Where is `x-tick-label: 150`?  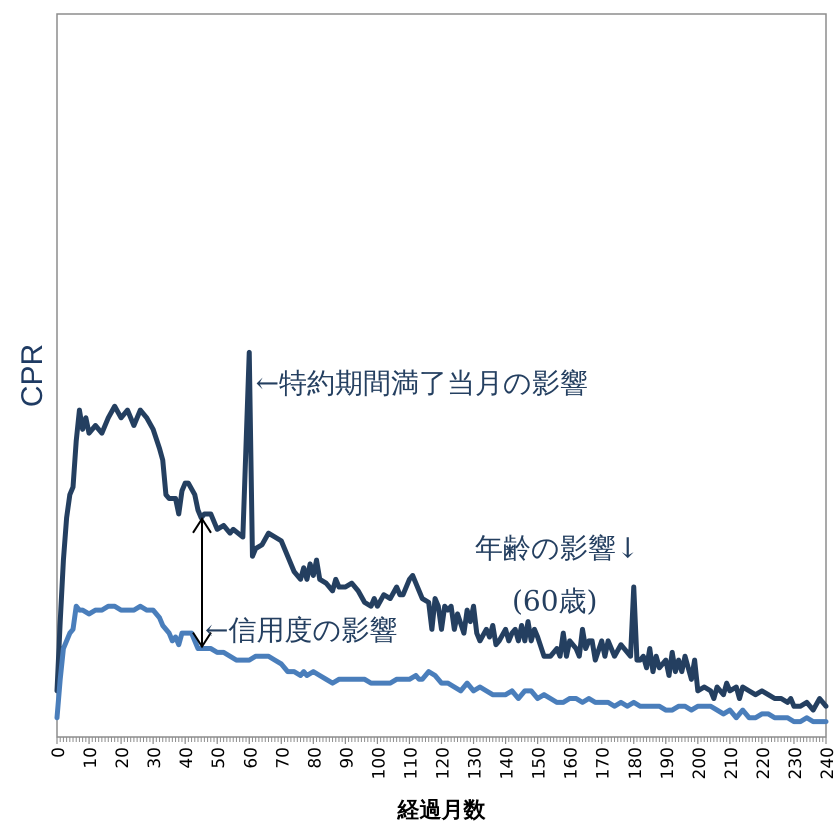 x-tick-label: 150 is located at coordinates (540, 763).